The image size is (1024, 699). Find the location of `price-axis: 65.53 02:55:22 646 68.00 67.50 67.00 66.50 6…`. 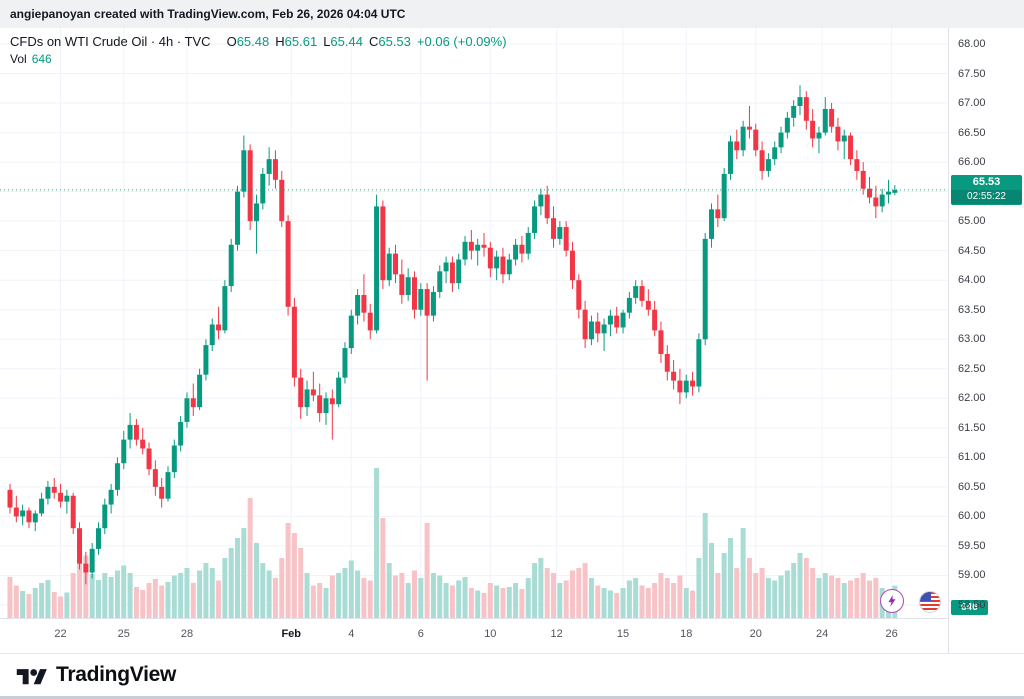

price-axis: 65.53 02:55:22 646 68.00 67.50 67.00 66.50 6… is located at coordinates (986, 340).